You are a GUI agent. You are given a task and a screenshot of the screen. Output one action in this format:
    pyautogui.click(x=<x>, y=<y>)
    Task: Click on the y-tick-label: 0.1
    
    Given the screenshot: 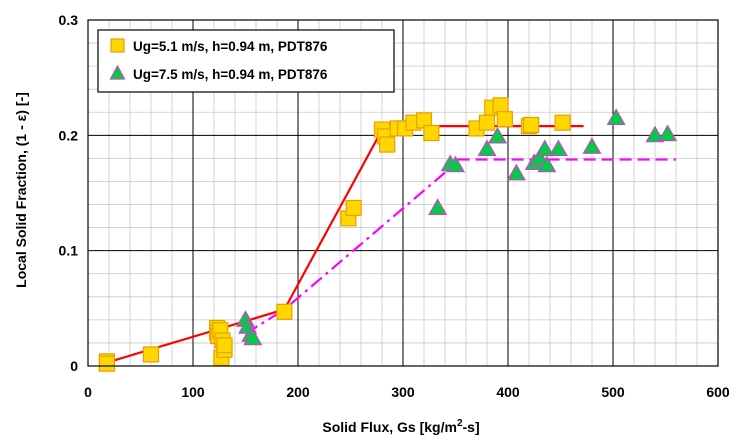 What is the action you would take?
    pyautogui.click(x=69, y=251)
    